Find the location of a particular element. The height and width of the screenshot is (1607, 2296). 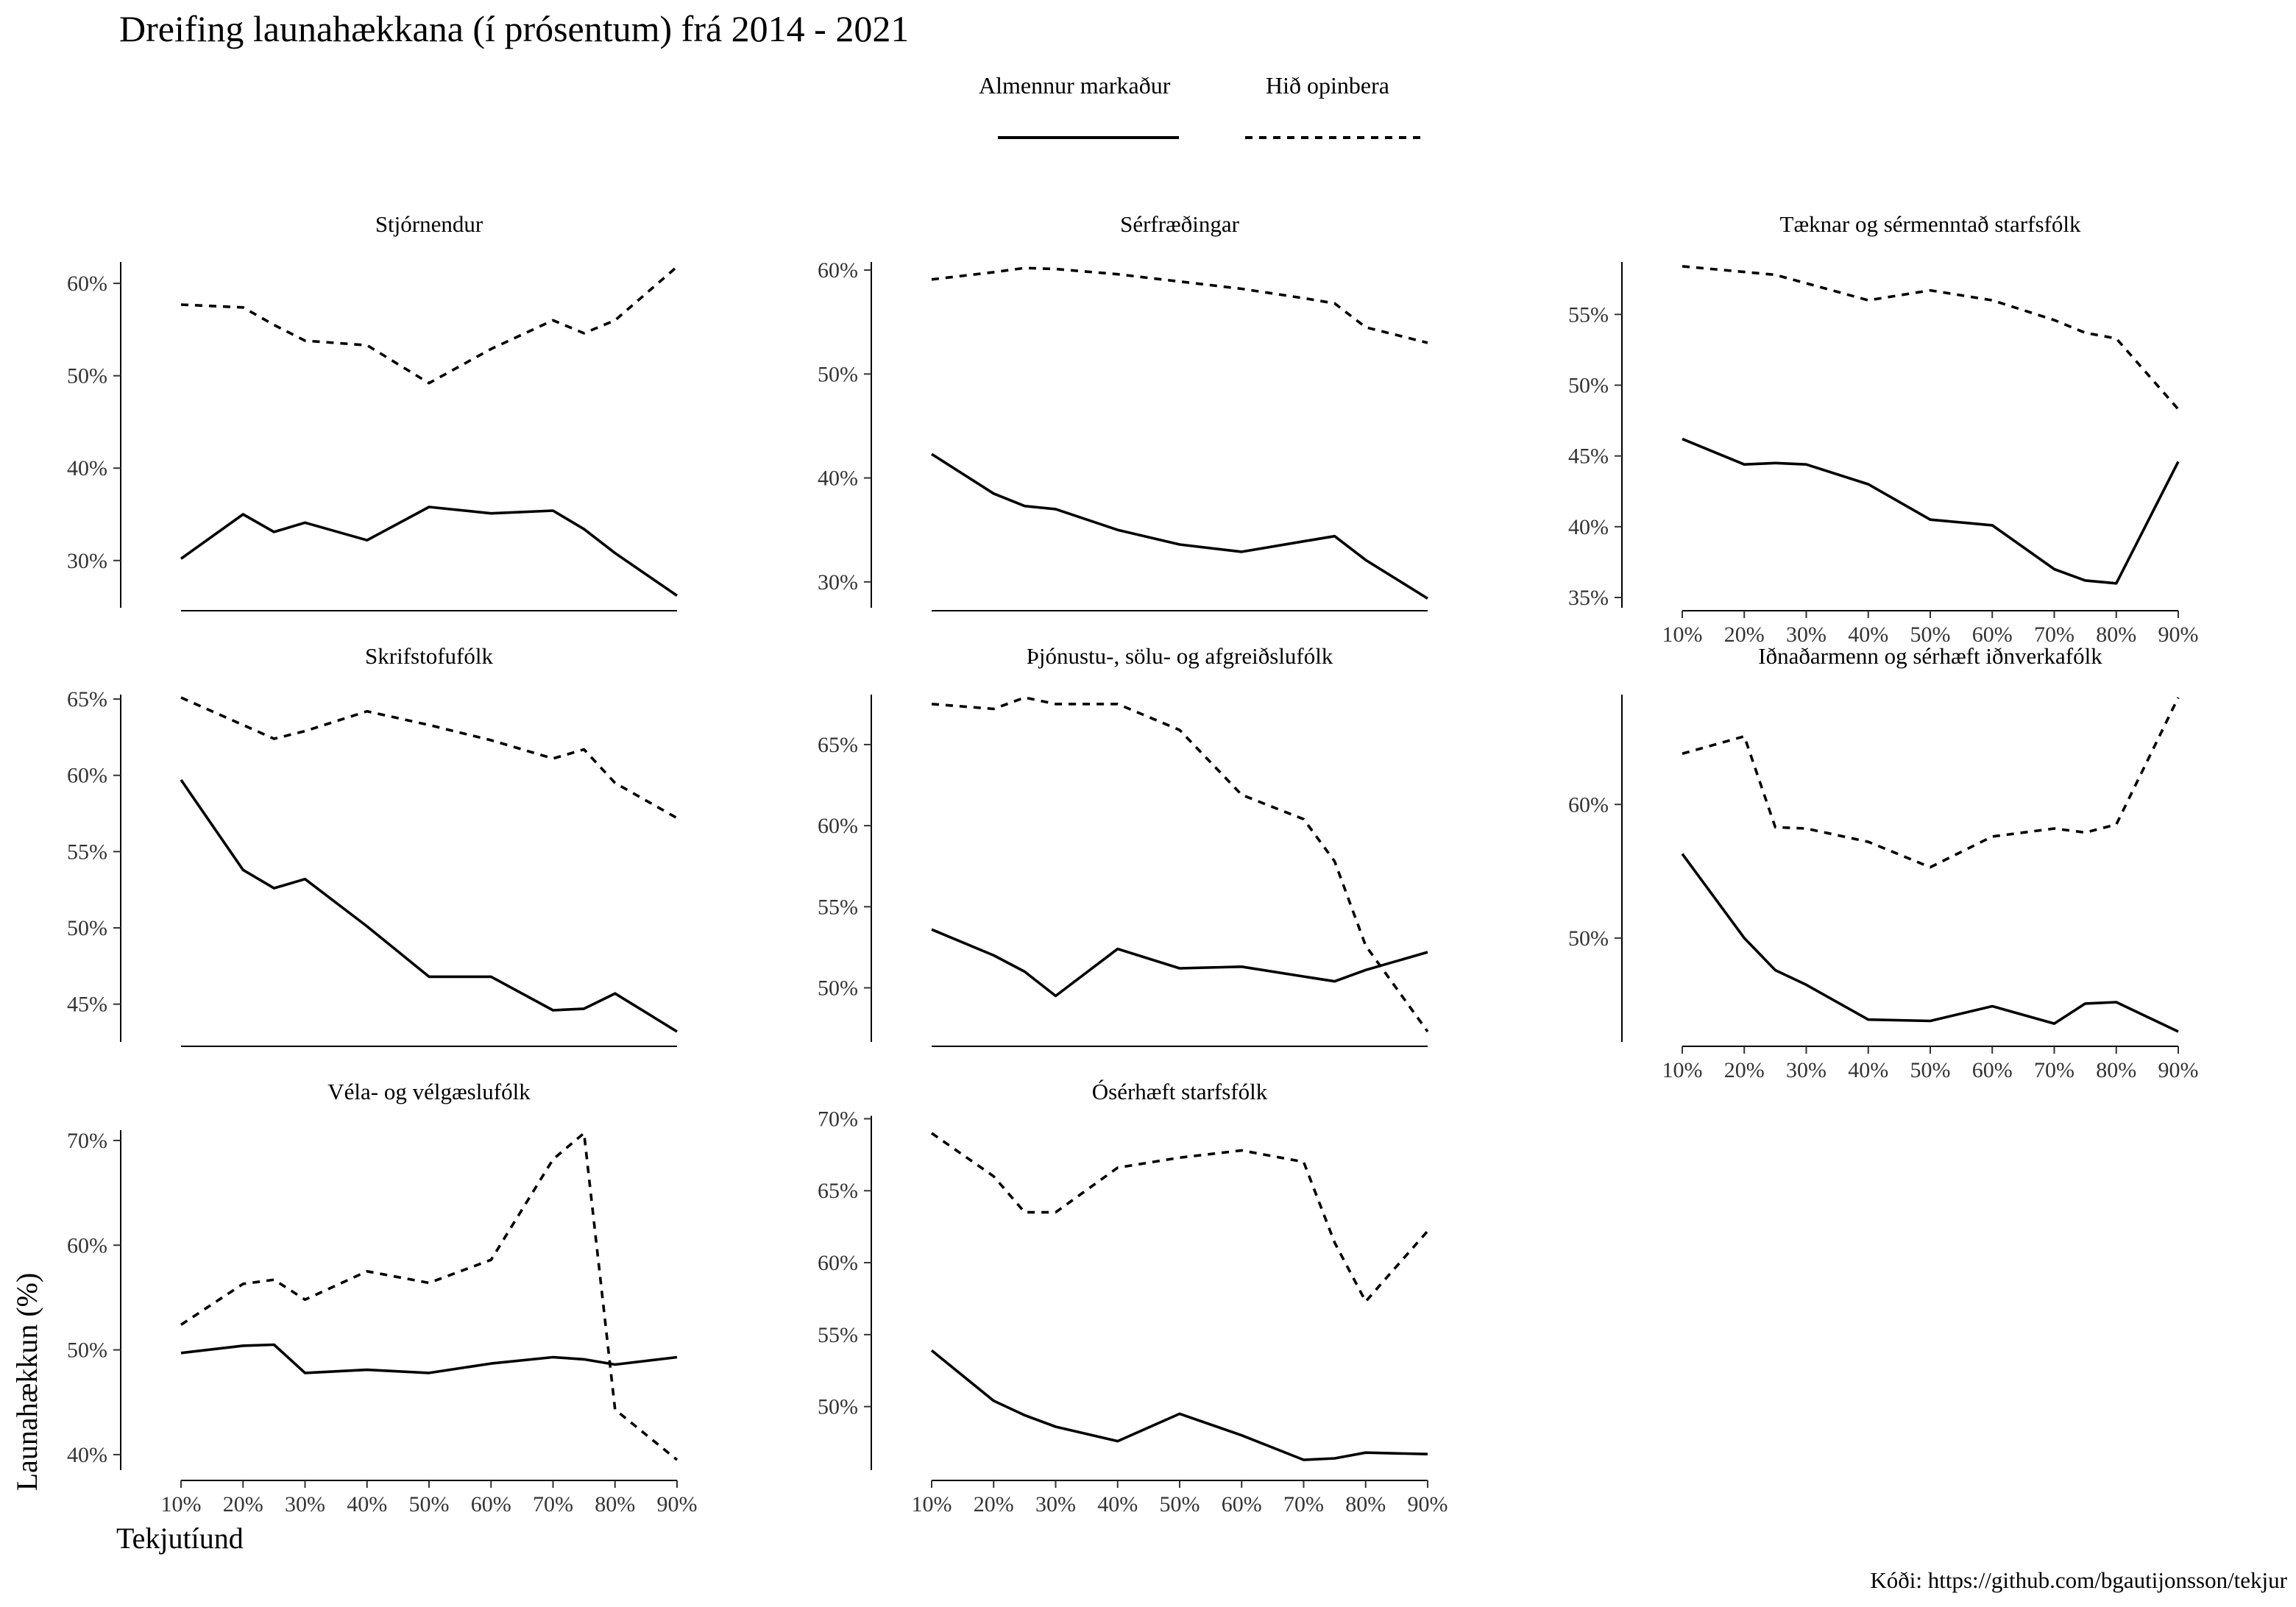

facet-title: Stjórnendur is located at coordinates (429, 224).